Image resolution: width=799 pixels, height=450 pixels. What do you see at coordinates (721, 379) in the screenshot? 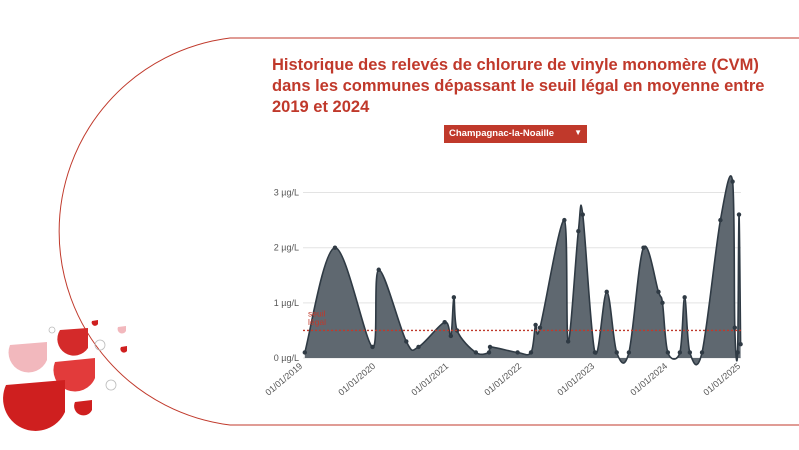
I see `x-tick-label: 01/01/2025` at bounding box center [721, 379].